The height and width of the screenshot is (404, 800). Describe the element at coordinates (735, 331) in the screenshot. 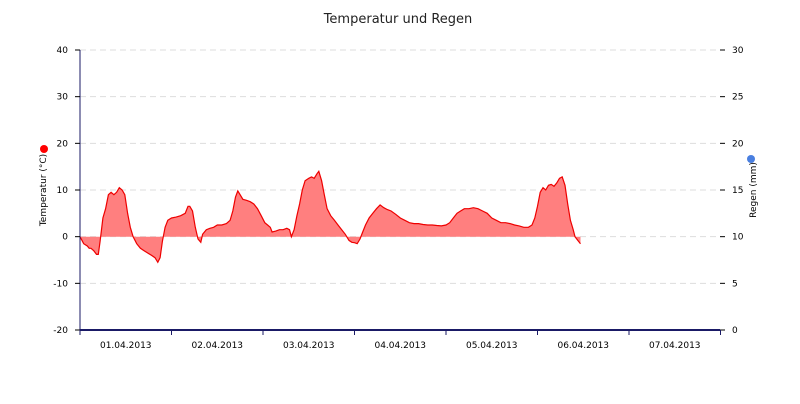

I see `y-right-tick-label: 0` at that location.